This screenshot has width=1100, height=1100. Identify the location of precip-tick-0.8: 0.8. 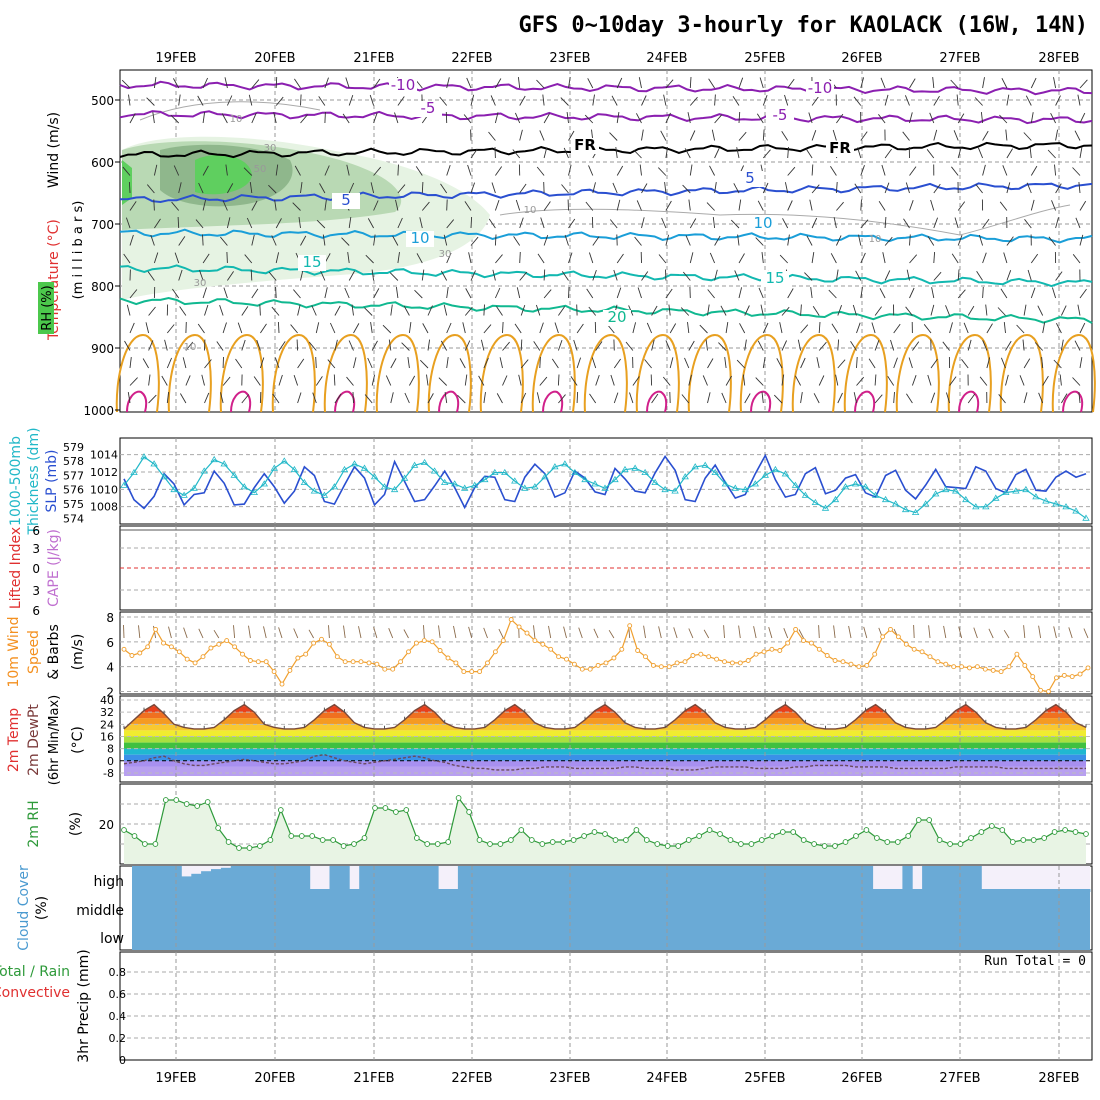
(118, 972).